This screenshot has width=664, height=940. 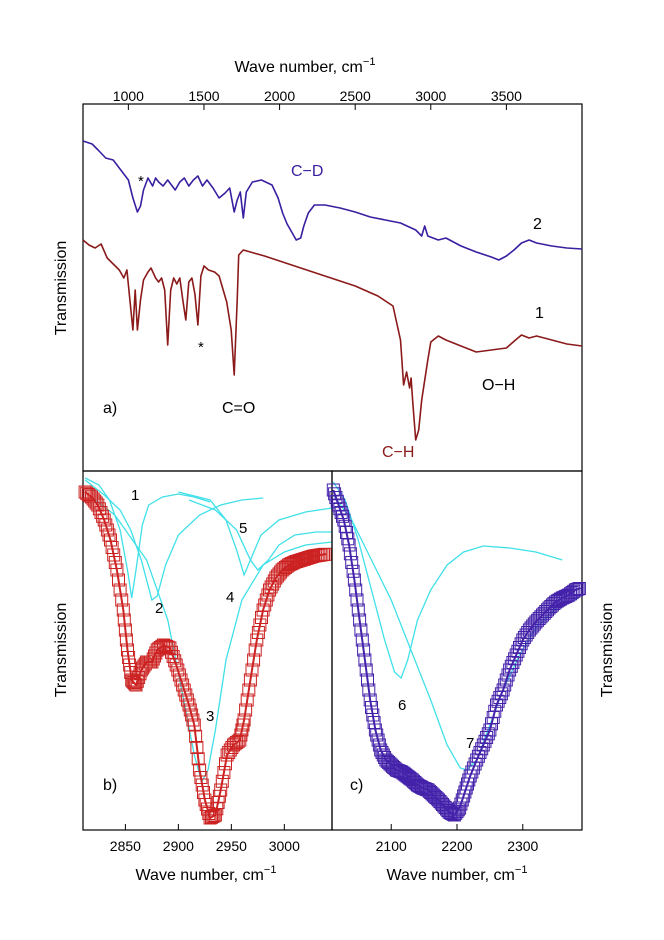 What do you see at coordinates (205, 839) in the screenshot?
I see `panel-b-ticks: 2850 2900 2950 3000` at bounding box center [205, 839].